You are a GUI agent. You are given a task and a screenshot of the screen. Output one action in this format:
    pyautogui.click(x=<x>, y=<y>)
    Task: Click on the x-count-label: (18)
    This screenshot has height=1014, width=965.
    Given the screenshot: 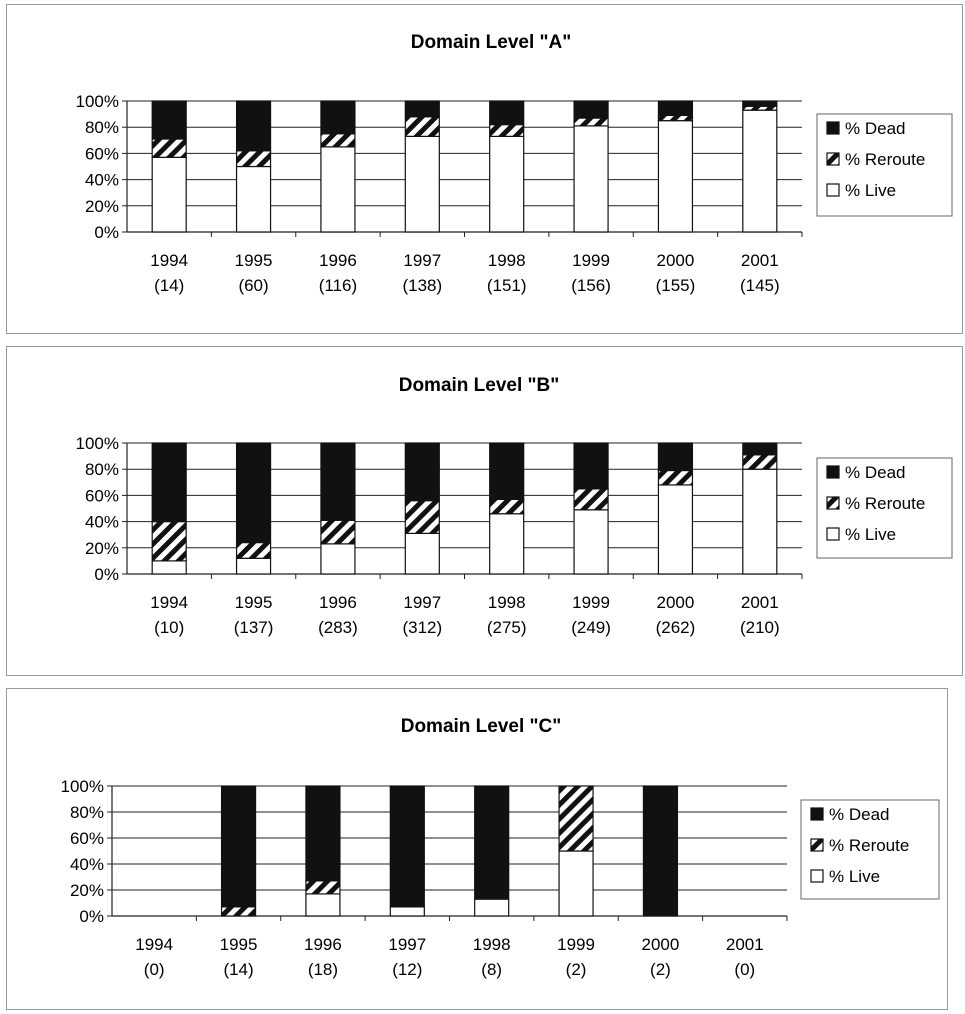 What is the action you would take?
    pyautogui.click(x=323, y=969)
    